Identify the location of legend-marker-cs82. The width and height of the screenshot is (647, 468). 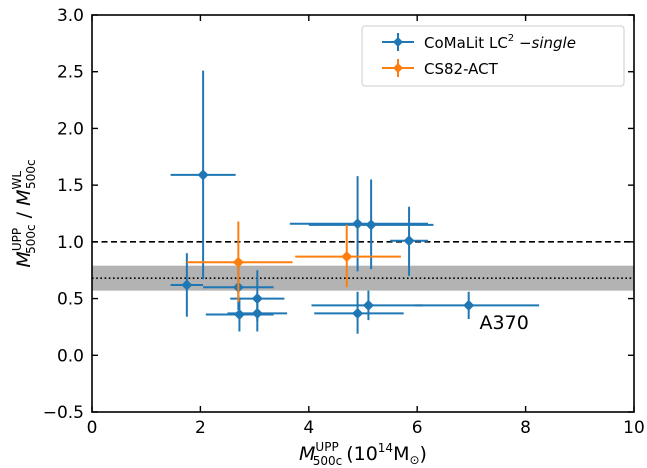
(398, 68).